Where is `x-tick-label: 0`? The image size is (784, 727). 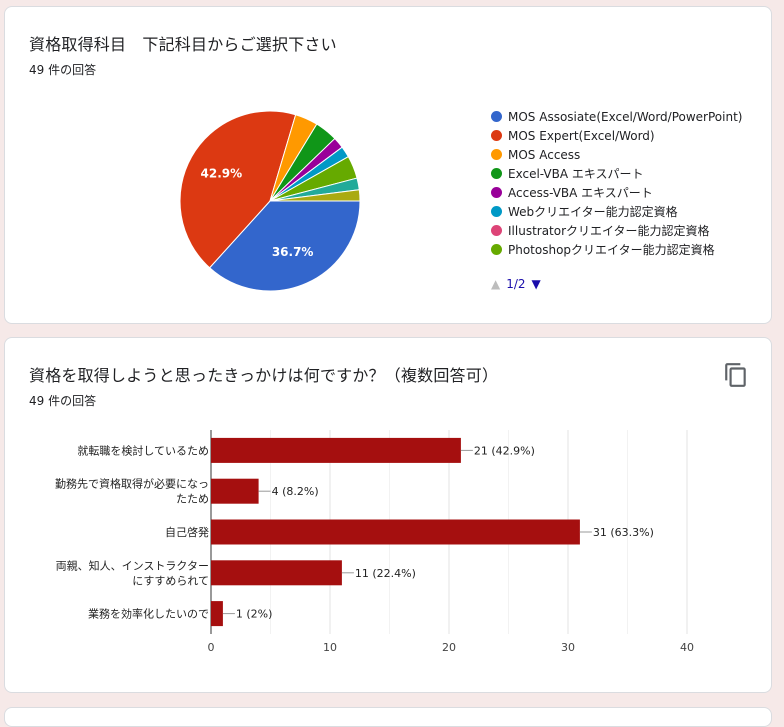 x-tick-label: 0 is located at coordinates (211, 647).